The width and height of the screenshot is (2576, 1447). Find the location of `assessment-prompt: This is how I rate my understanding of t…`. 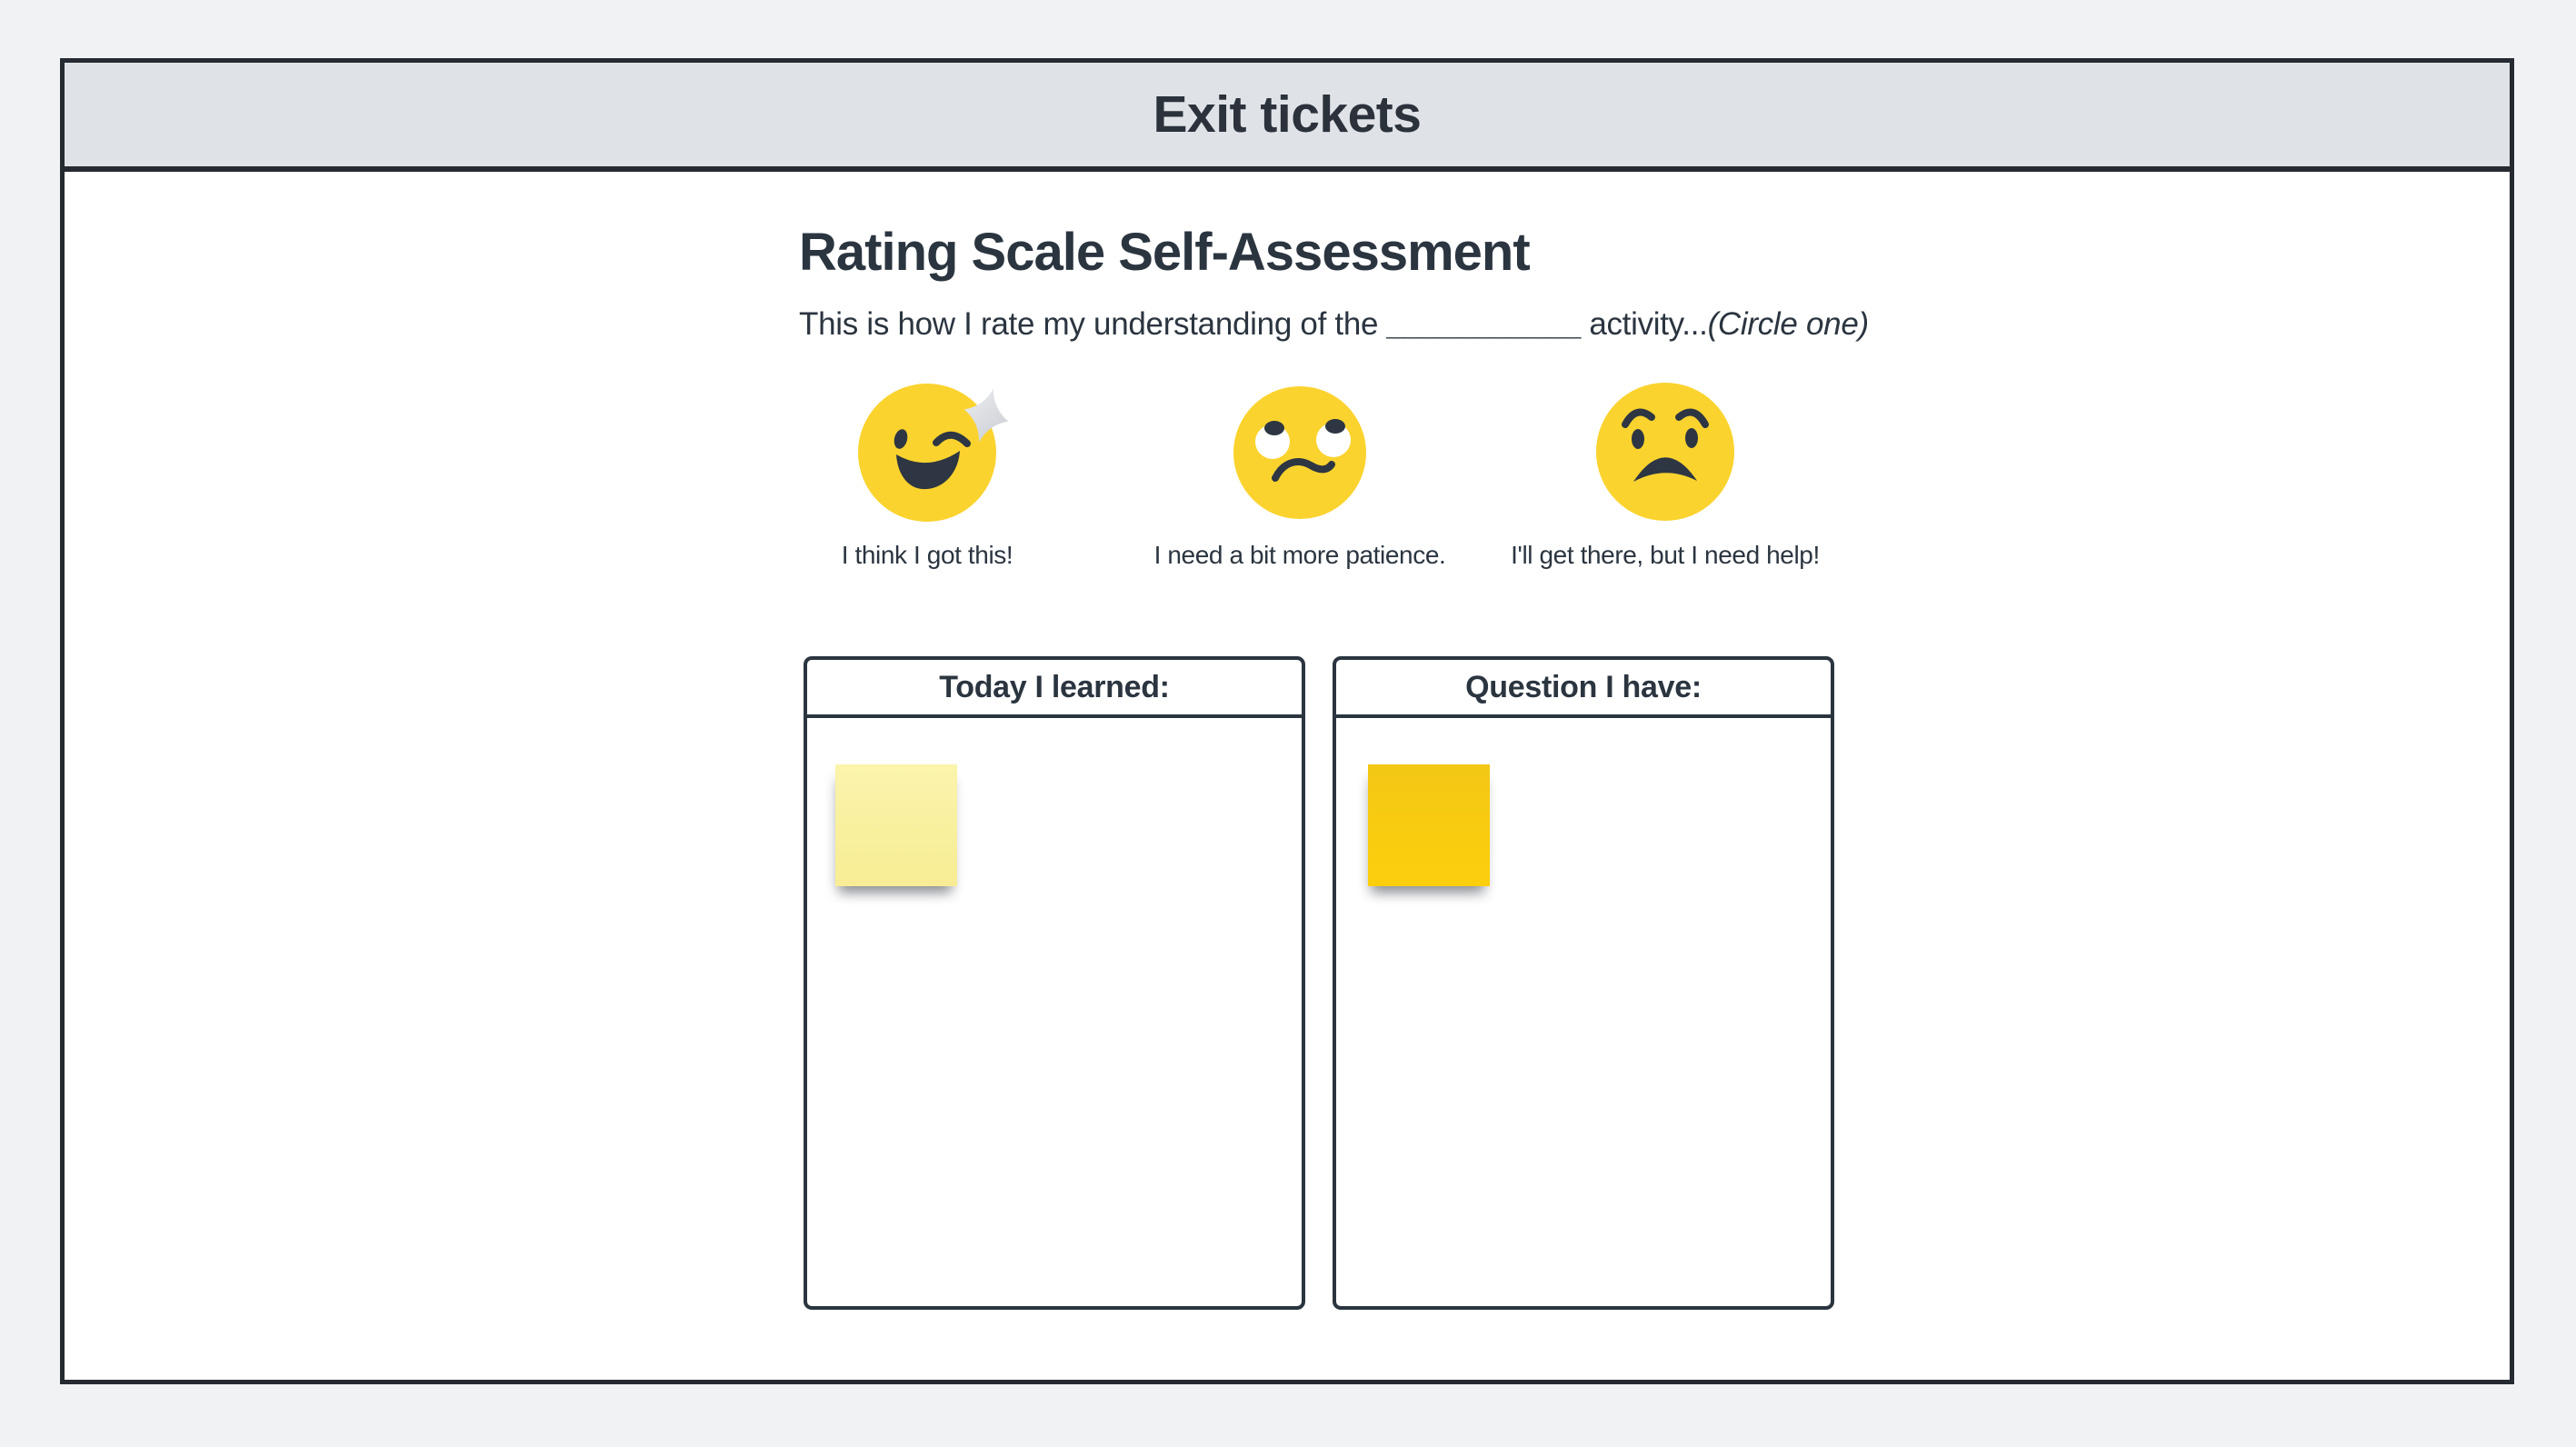

assessment-prompt: This is how I rate my understanding of t… is located at coordinates (1334, 324).